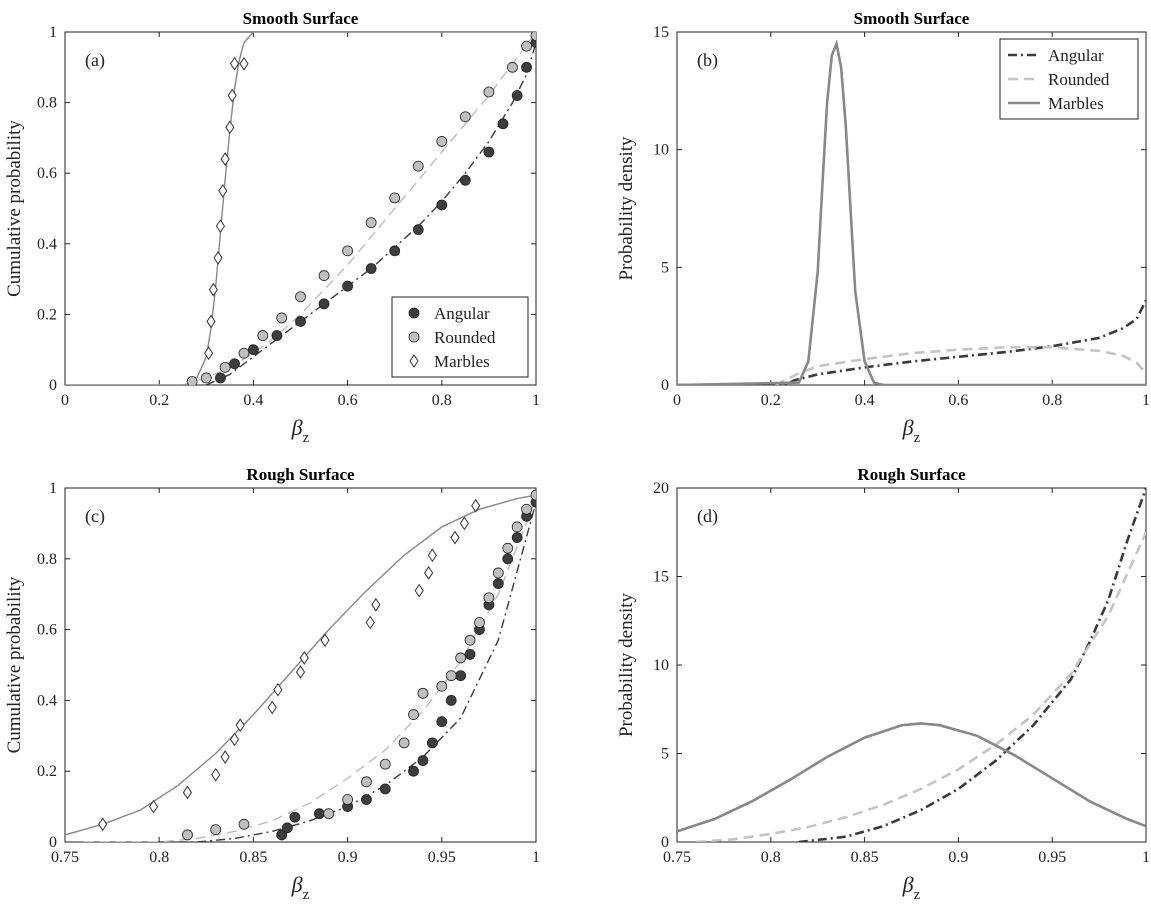 This screenshot has width=1151, height=906. What do you see at coordinates (865, 857) in the screenshot?
I see `x-tick-label: 0.85` at bounding box center [865, 857].